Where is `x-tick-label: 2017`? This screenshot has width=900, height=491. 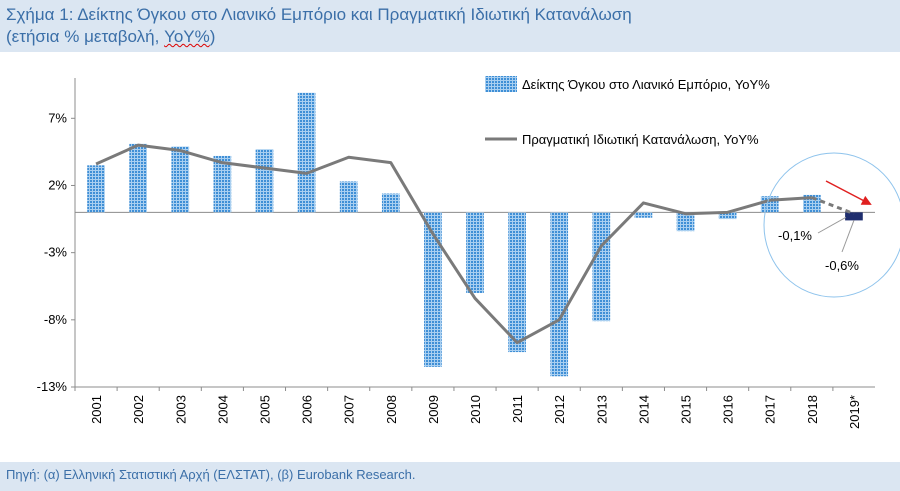 x-tick-label: 2017 is located at coordinates (770, 409).